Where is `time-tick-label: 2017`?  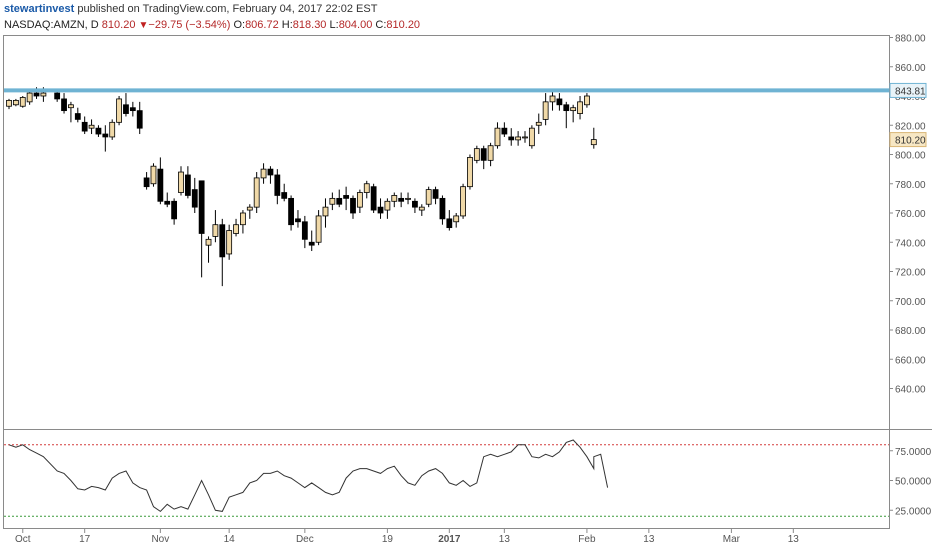
time-tick-label: 2017 is located at coordinates (449, 539).